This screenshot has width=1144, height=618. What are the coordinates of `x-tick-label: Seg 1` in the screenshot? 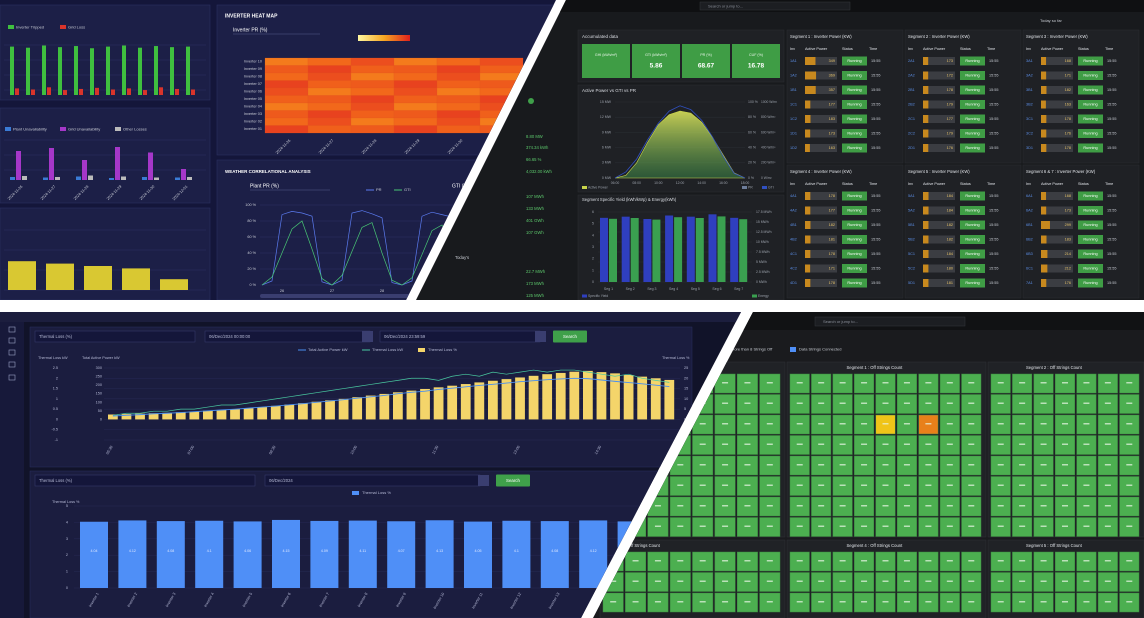 It's located at (608, 289).